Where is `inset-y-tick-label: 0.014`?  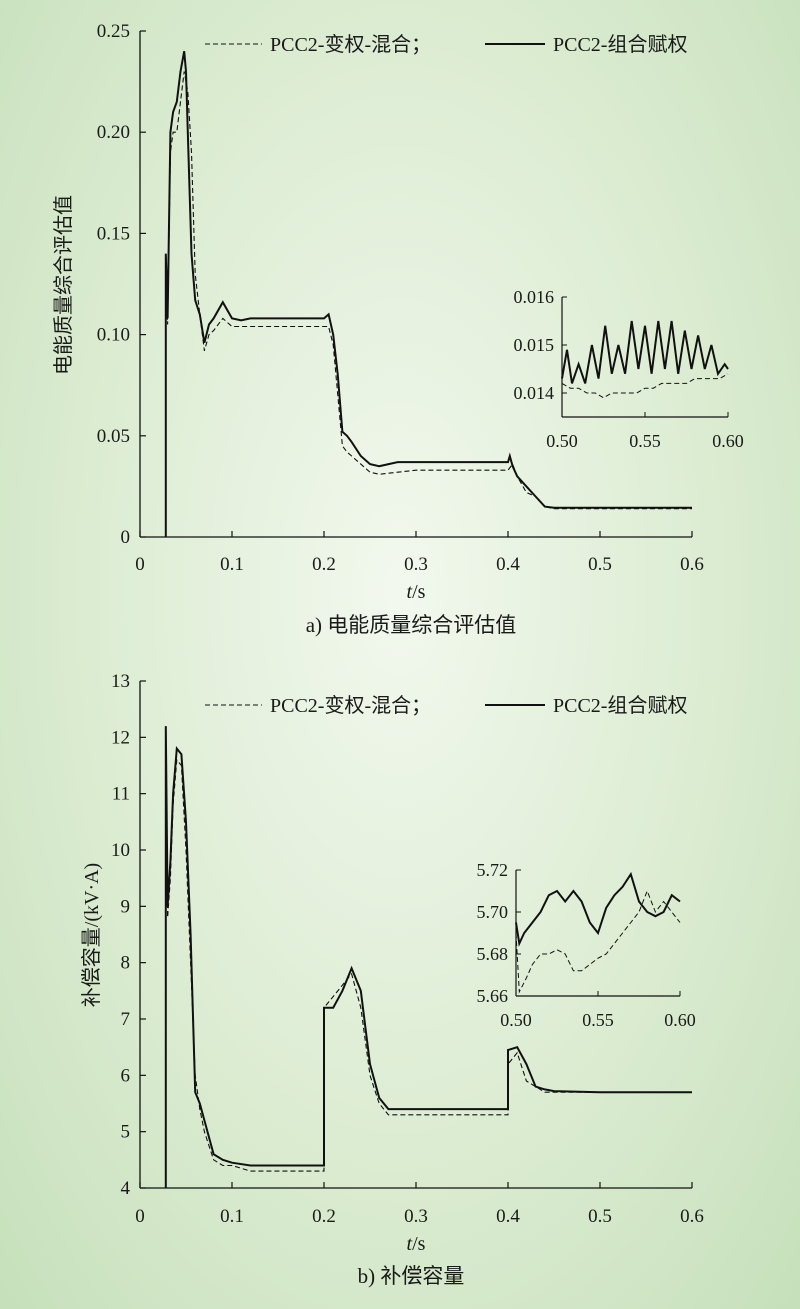 inset-y-tick-label: 0.014 is located at coordinates (534, 393).